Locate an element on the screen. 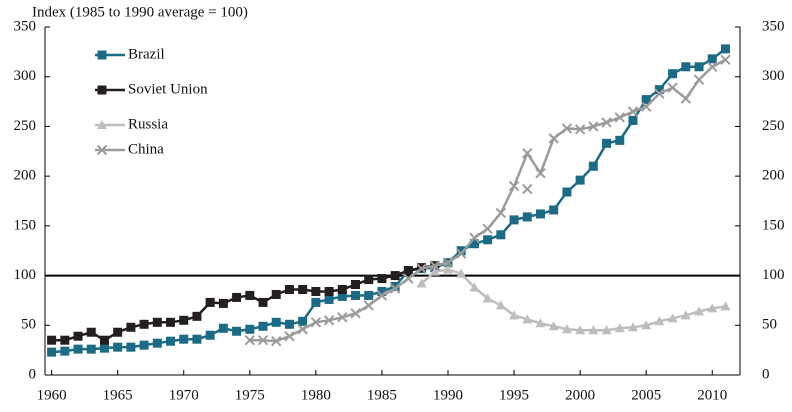 This screenshot has height=412, width=792. y-tick-label: 250 is located at coordinates (25, 126).